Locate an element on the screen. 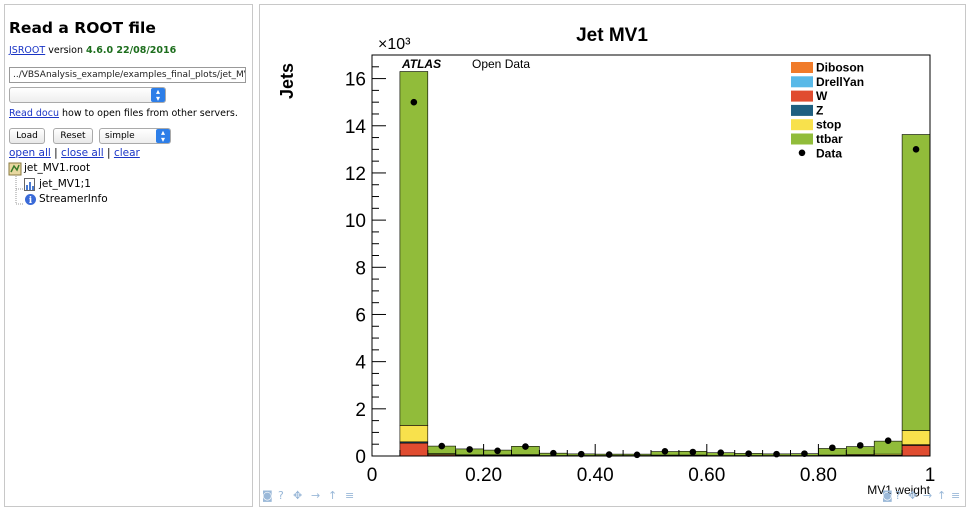 Image resolution: width=971 pixels, height=513 pixels. docu-text: how to open files from other servers. is located at coordinates (148, 113).